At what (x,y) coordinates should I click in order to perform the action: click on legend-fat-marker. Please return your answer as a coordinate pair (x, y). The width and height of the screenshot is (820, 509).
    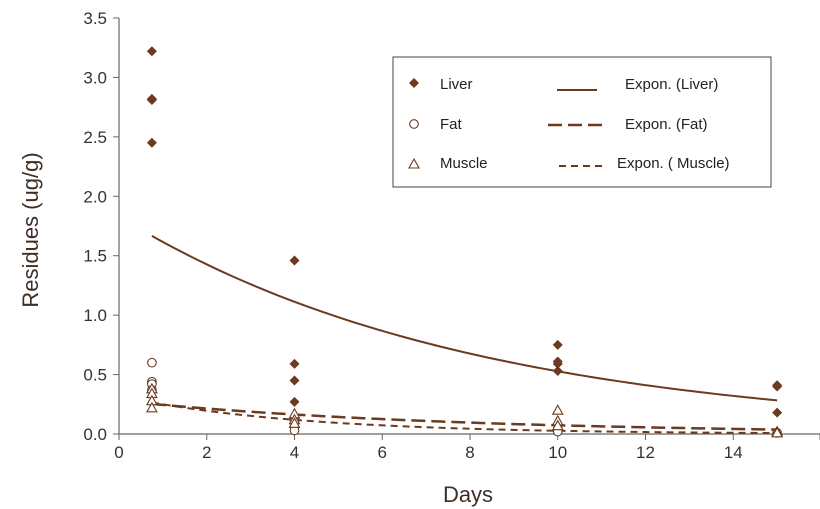
    Looking at the image, I should click on (414, 124).